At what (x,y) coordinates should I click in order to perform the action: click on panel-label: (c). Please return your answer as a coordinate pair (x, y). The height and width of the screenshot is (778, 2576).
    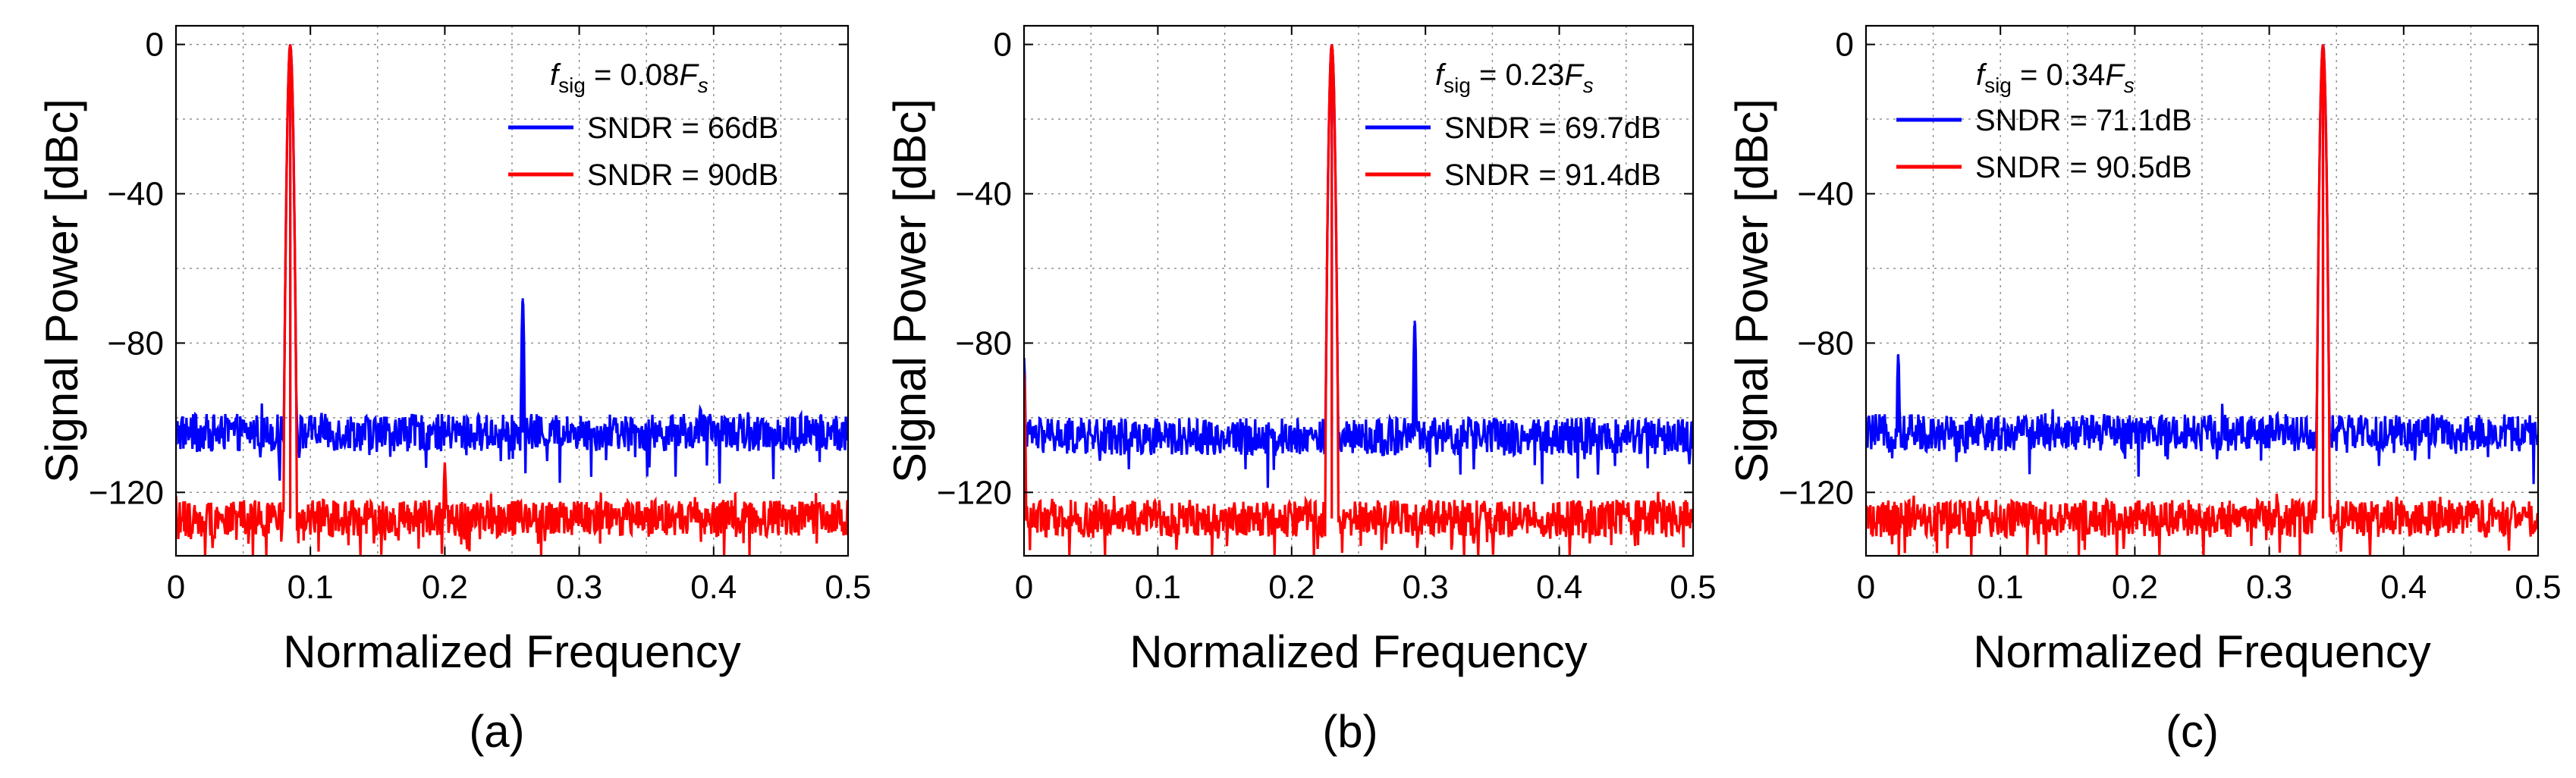
    Looking at the image, I should click on (2192, 731).